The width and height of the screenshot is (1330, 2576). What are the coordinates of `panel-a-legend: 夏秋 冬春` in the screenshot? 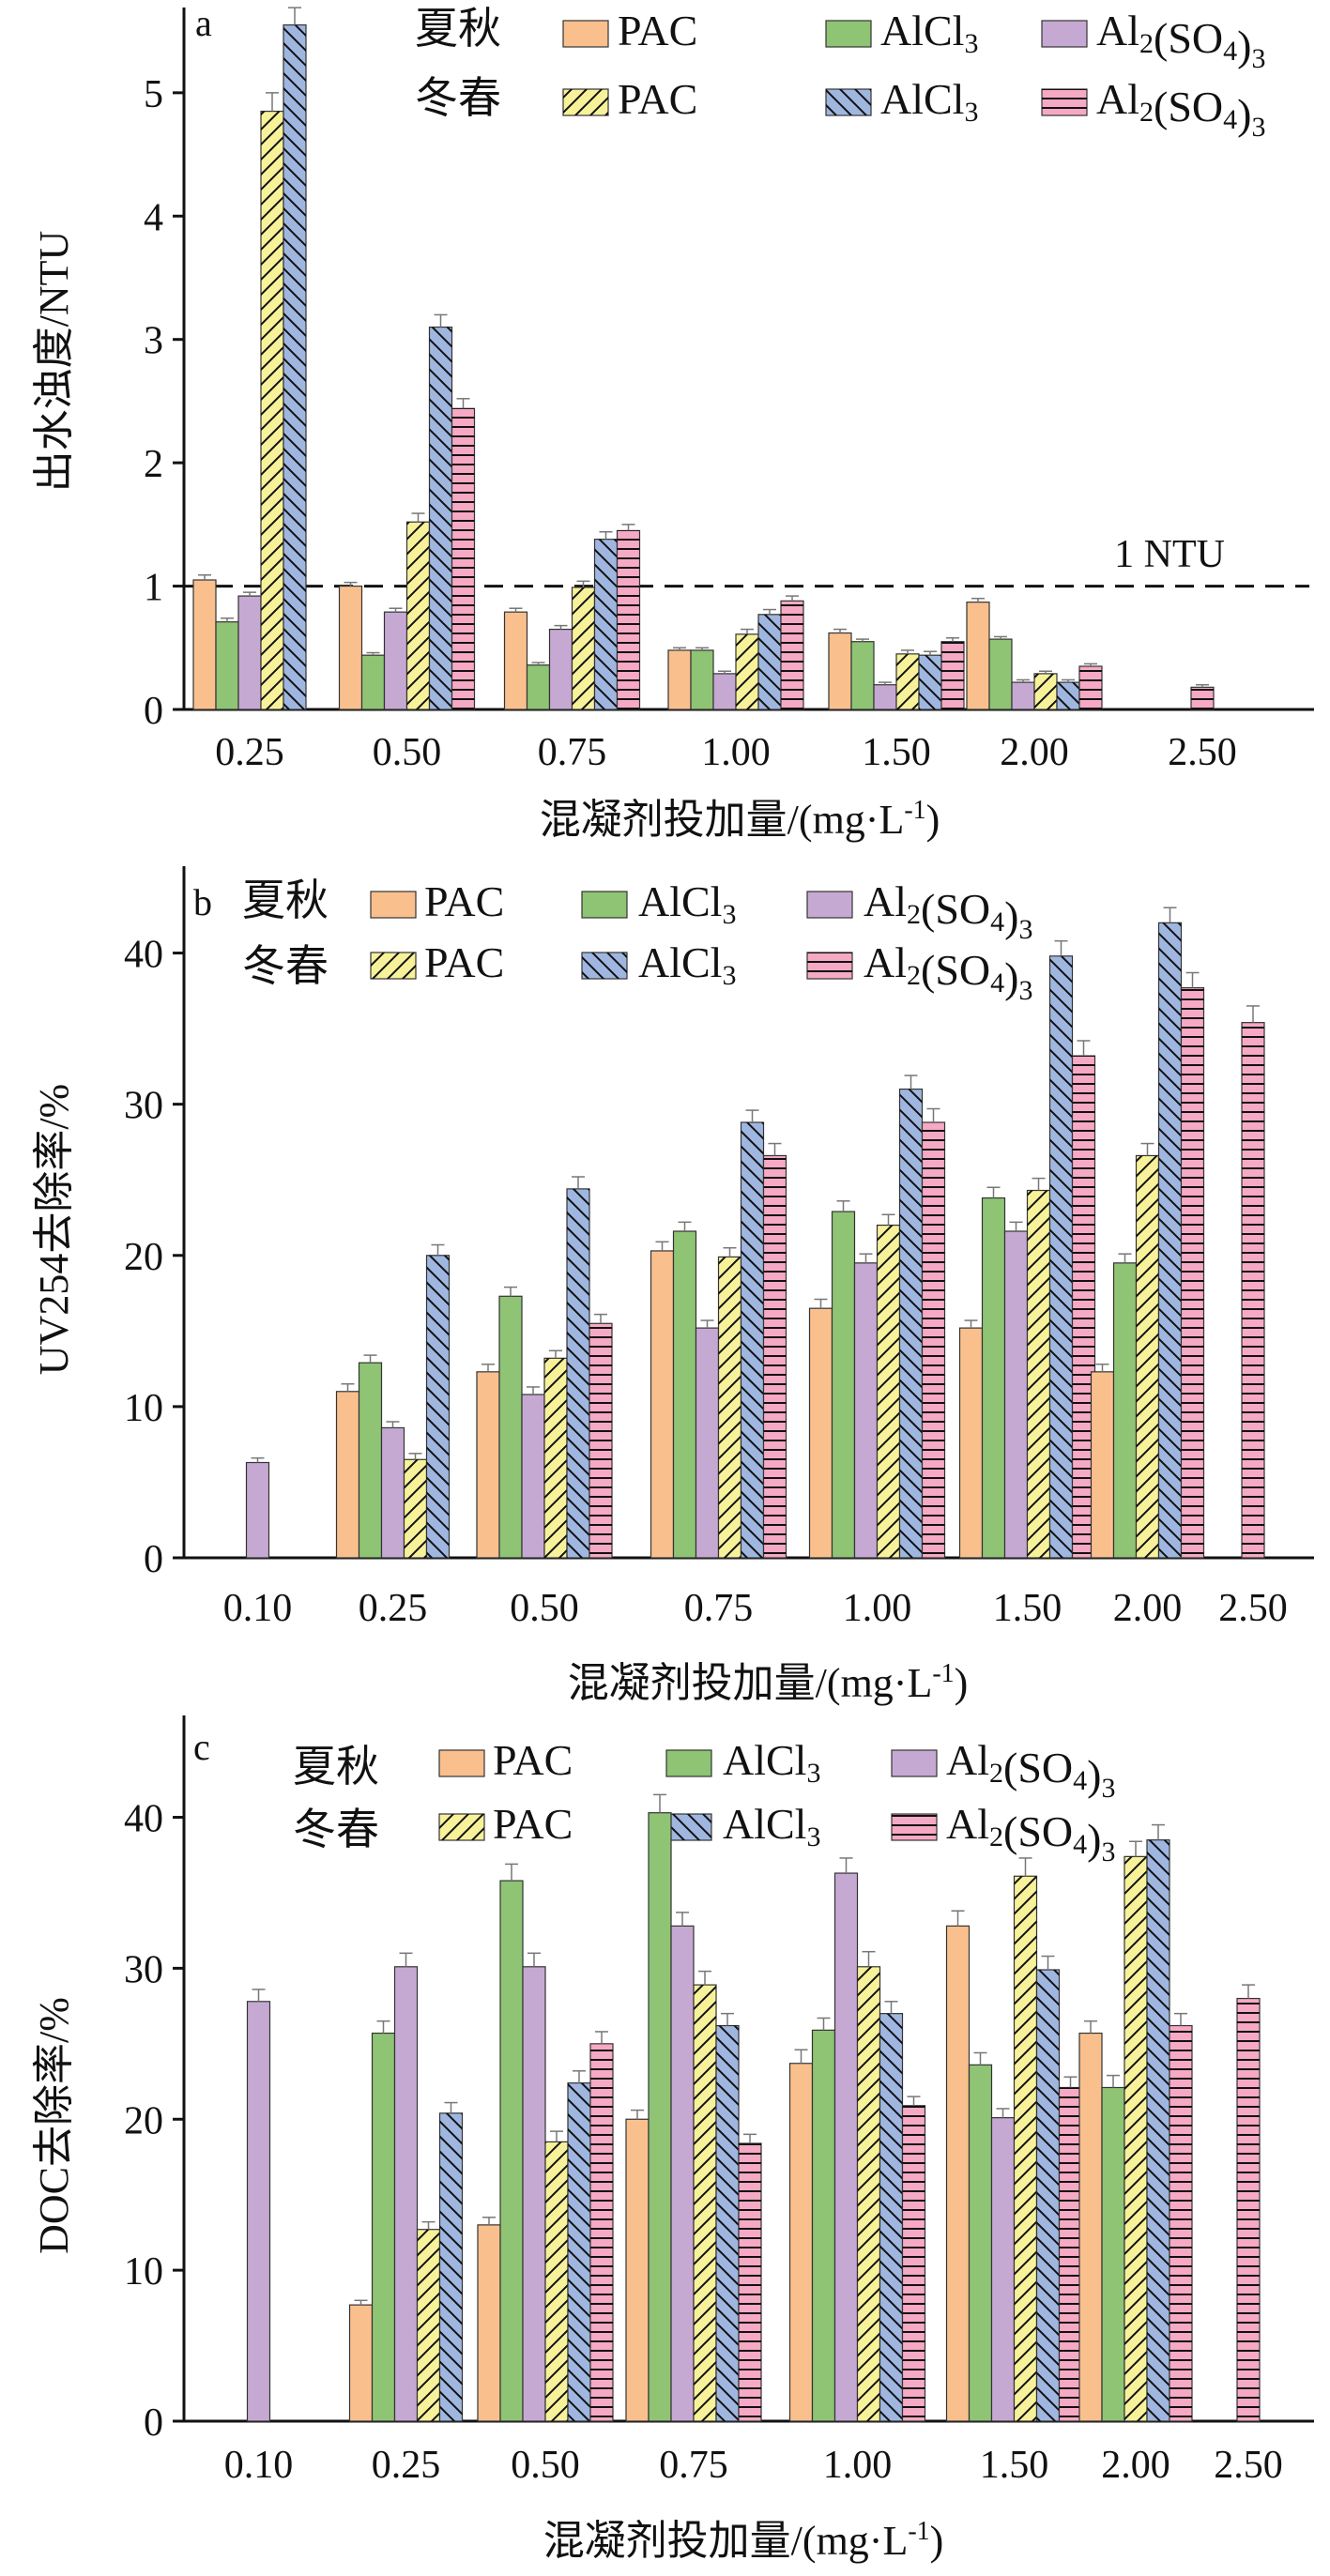 It's located at (458, 63).